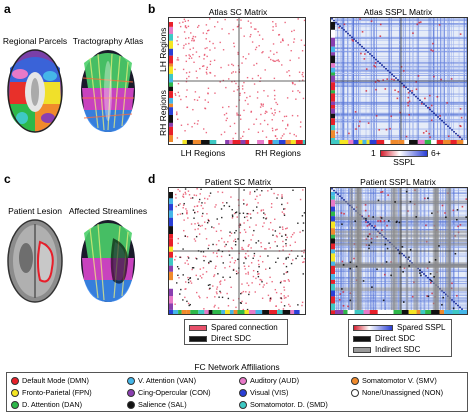 The image size is (474, 414). I want to click on fc-item-label: Visual (VIS), so click(269, 392).